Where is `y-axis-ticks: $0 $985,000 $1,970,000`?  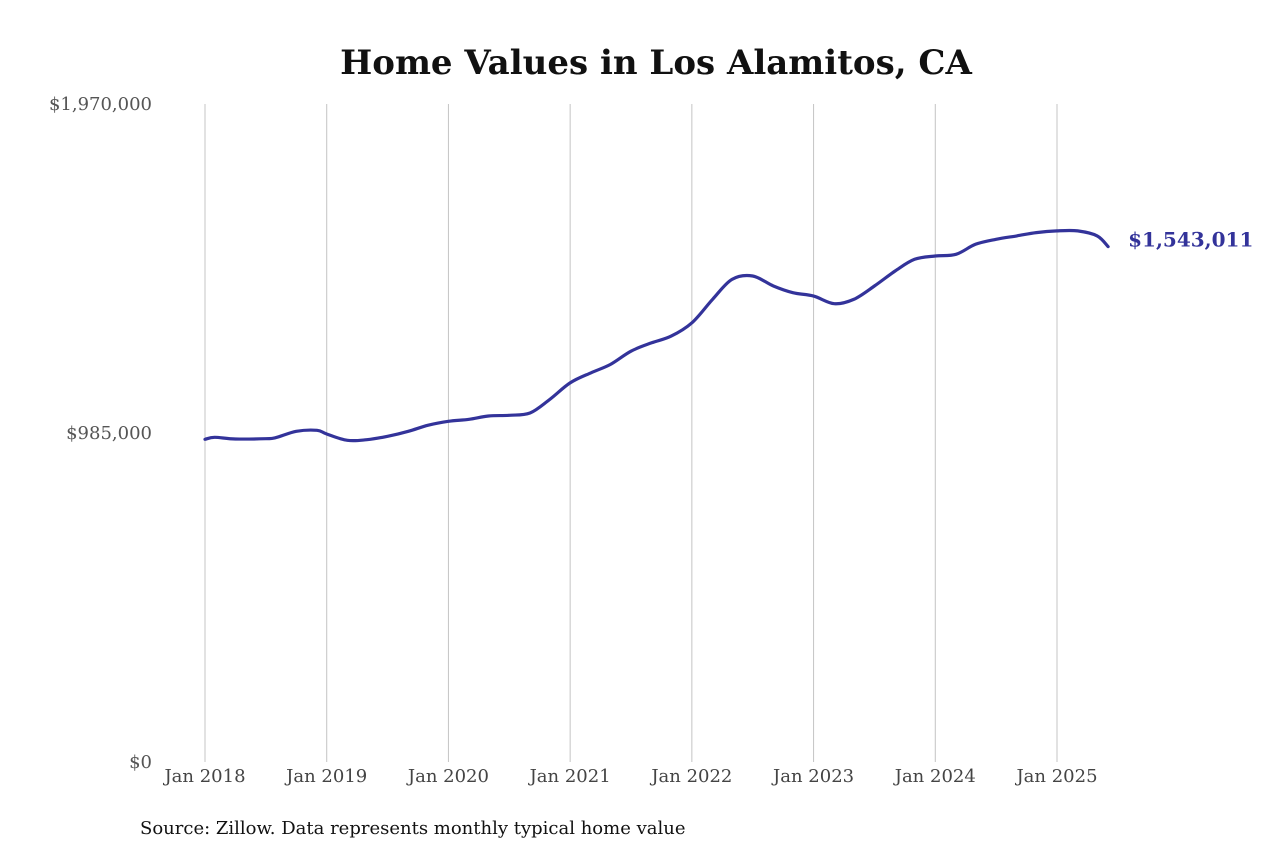
y-axis-ticks: $0 $985,000 $1,970,000 is located at coordinates (100, 433).